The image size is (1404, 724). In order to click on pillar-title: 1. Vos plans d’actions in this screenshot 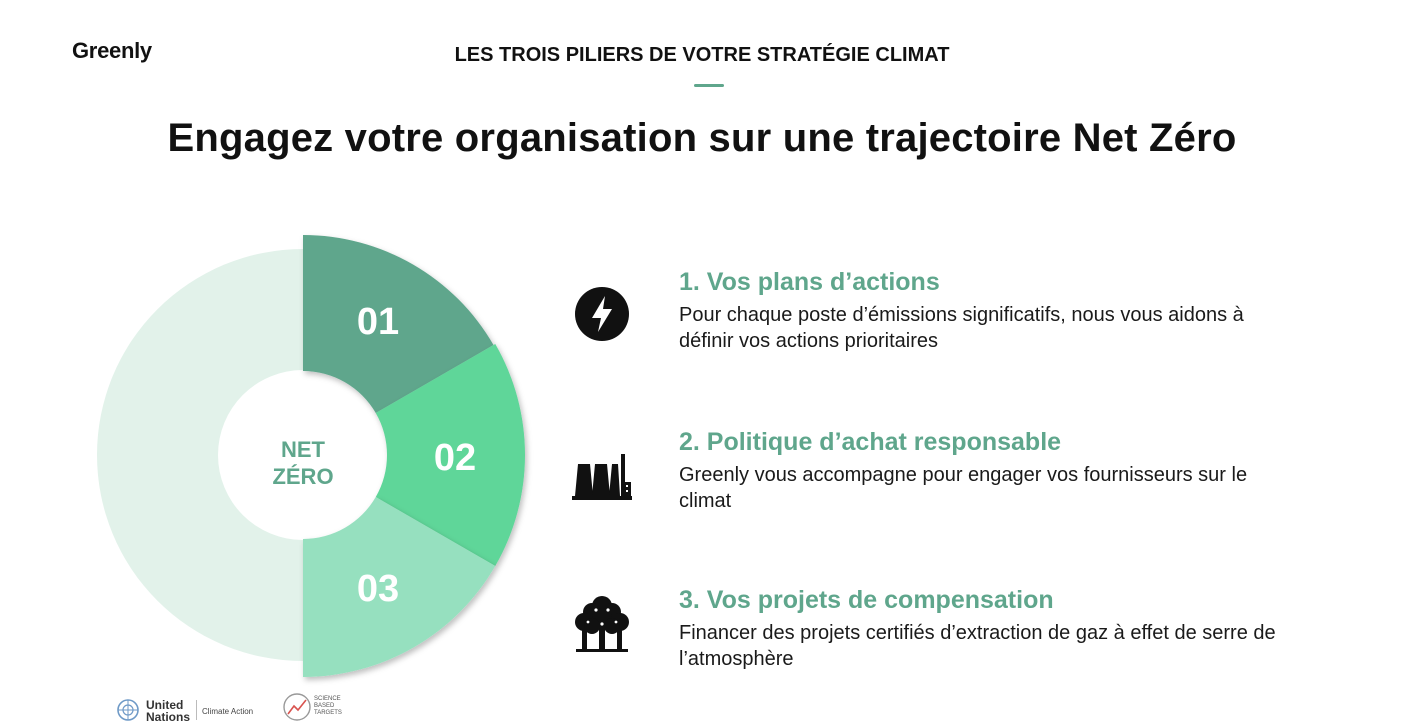, I will do `click(809, 282)`.